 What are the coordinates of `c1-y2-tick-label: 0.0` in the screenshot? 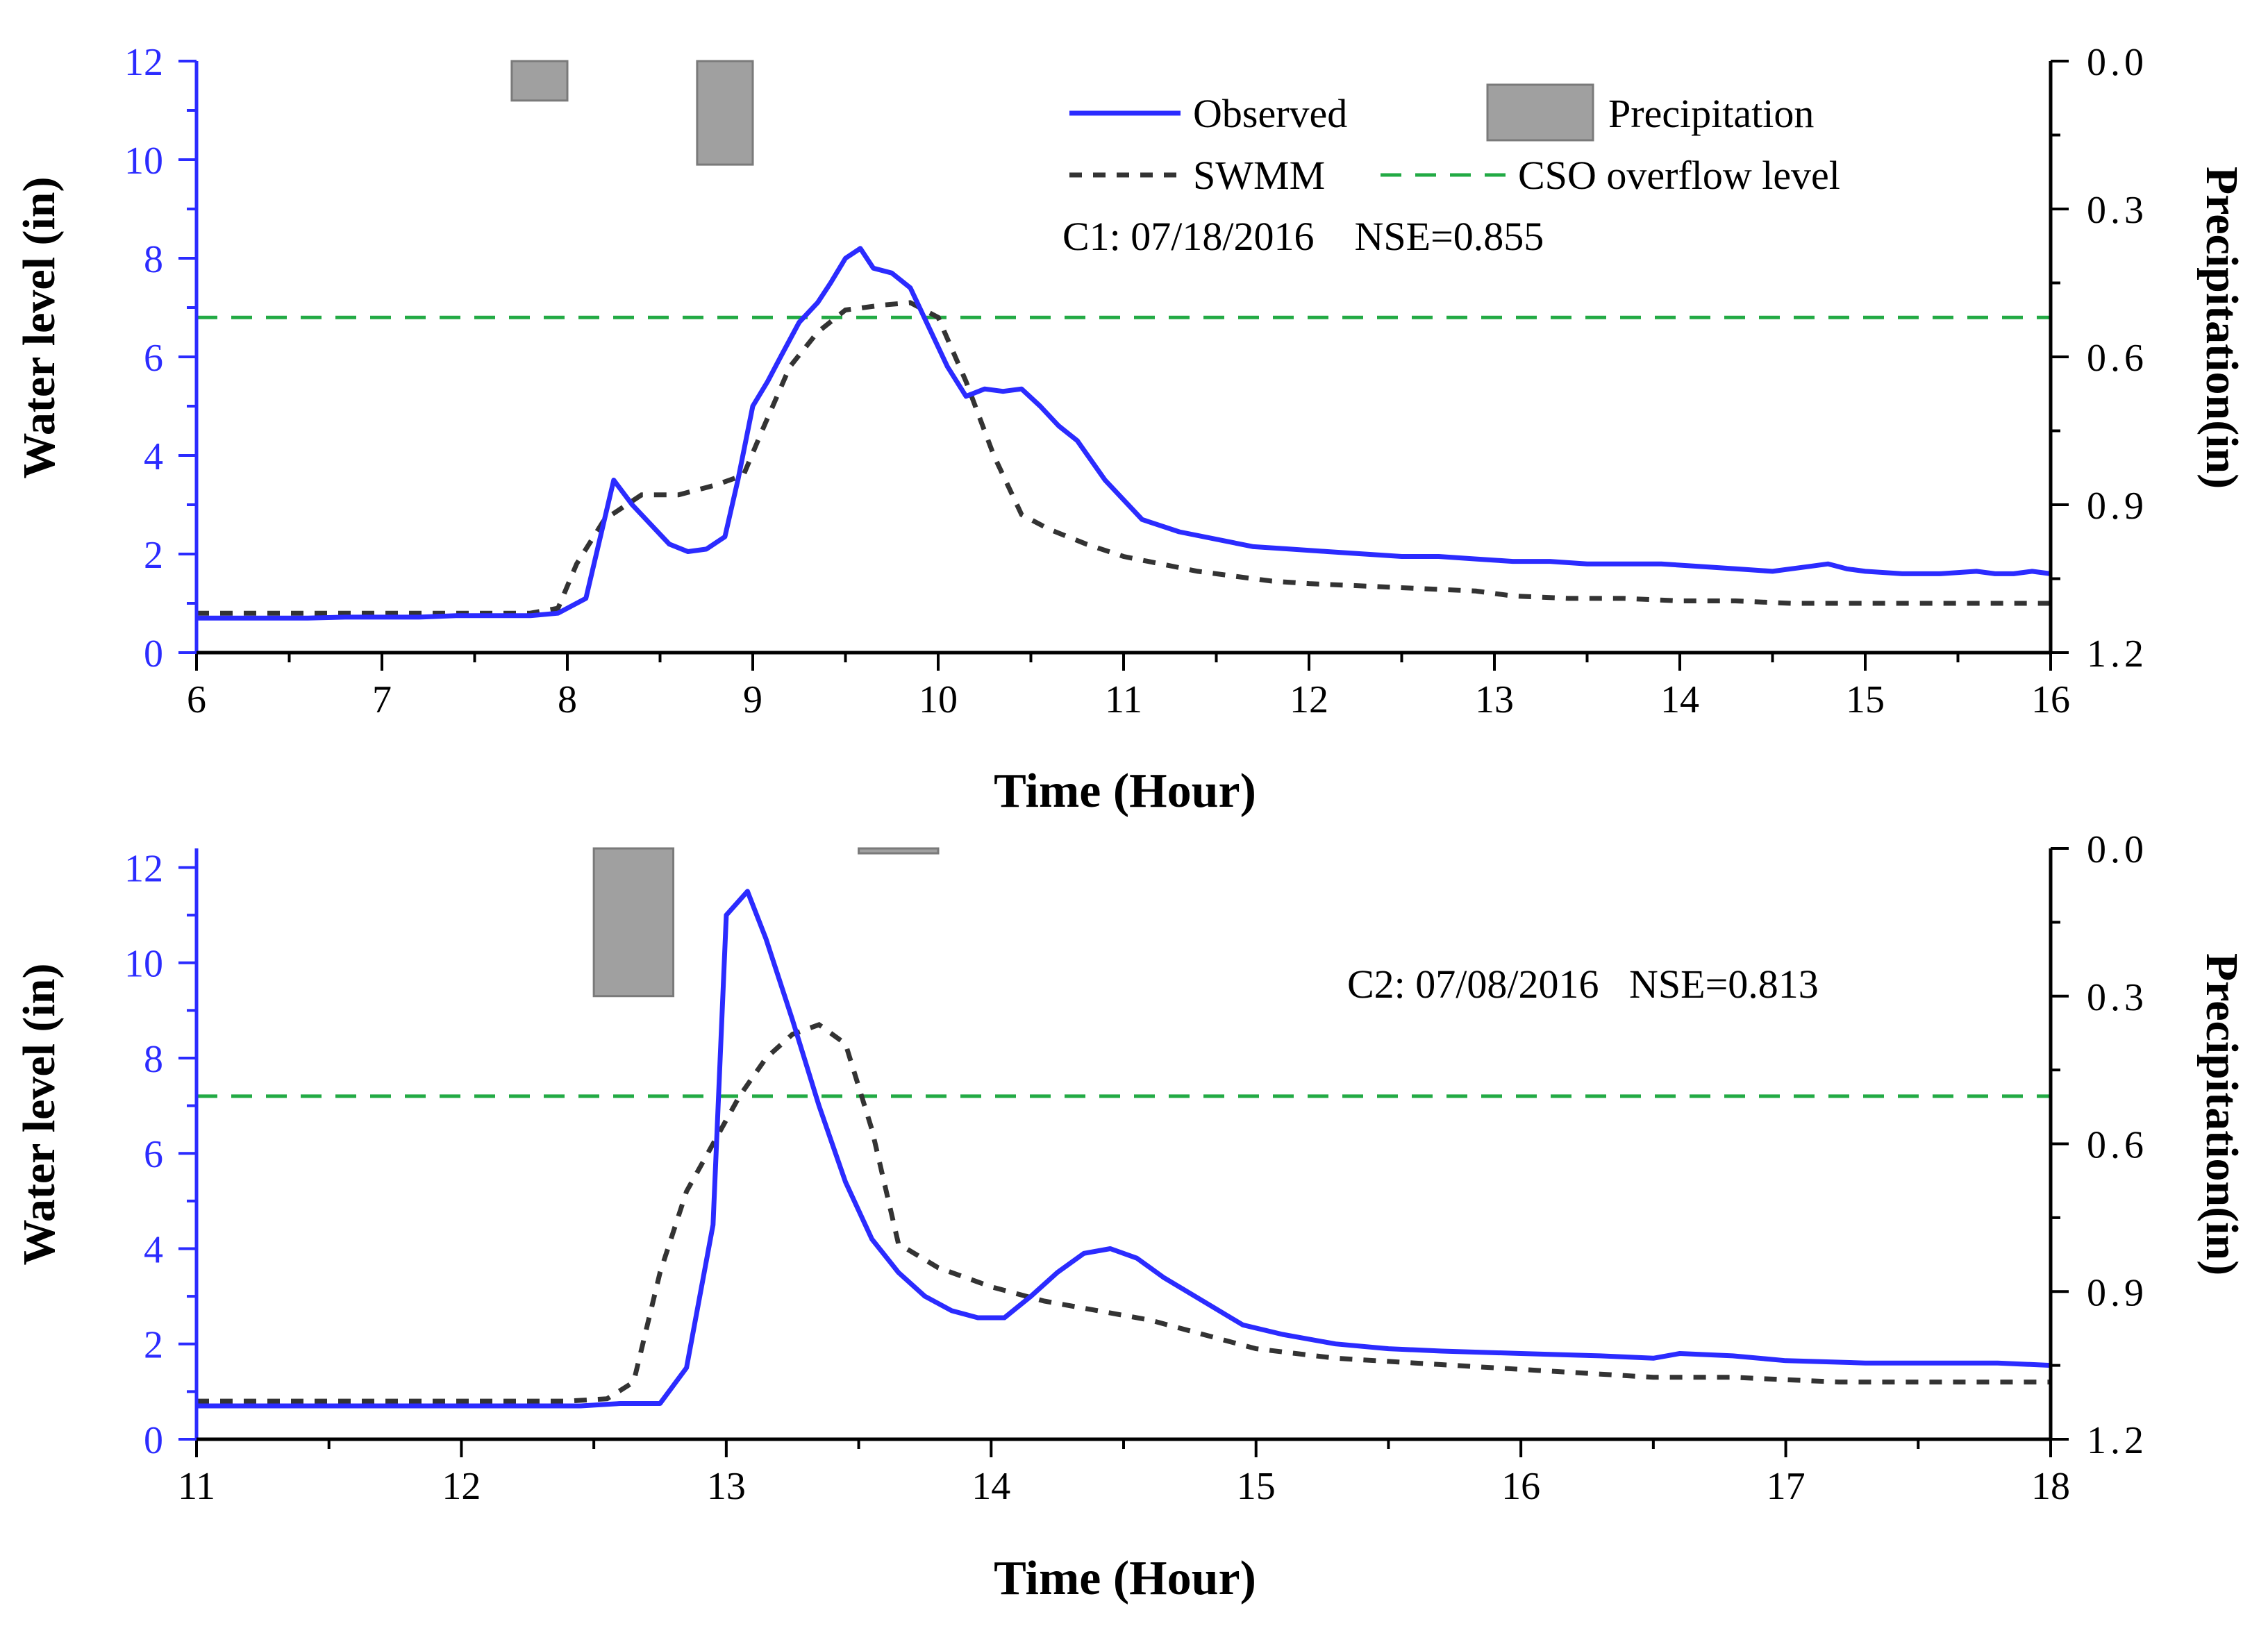 It's located at (2117, 62).